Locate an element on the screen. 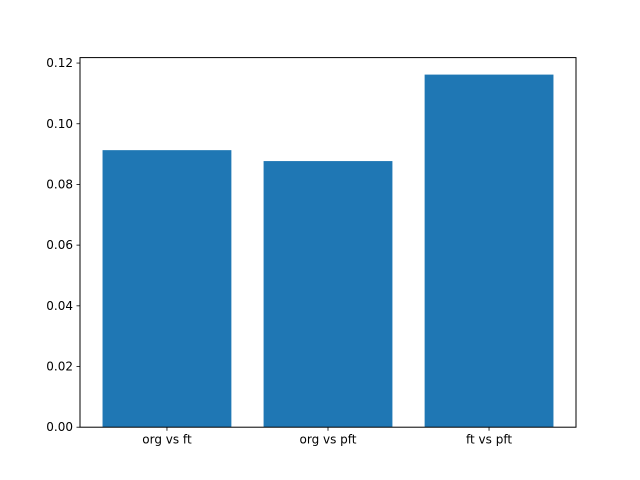 This screenshot has width=640, height=480. x-tick-label: org vs pft is located at coordinates (328, 440).